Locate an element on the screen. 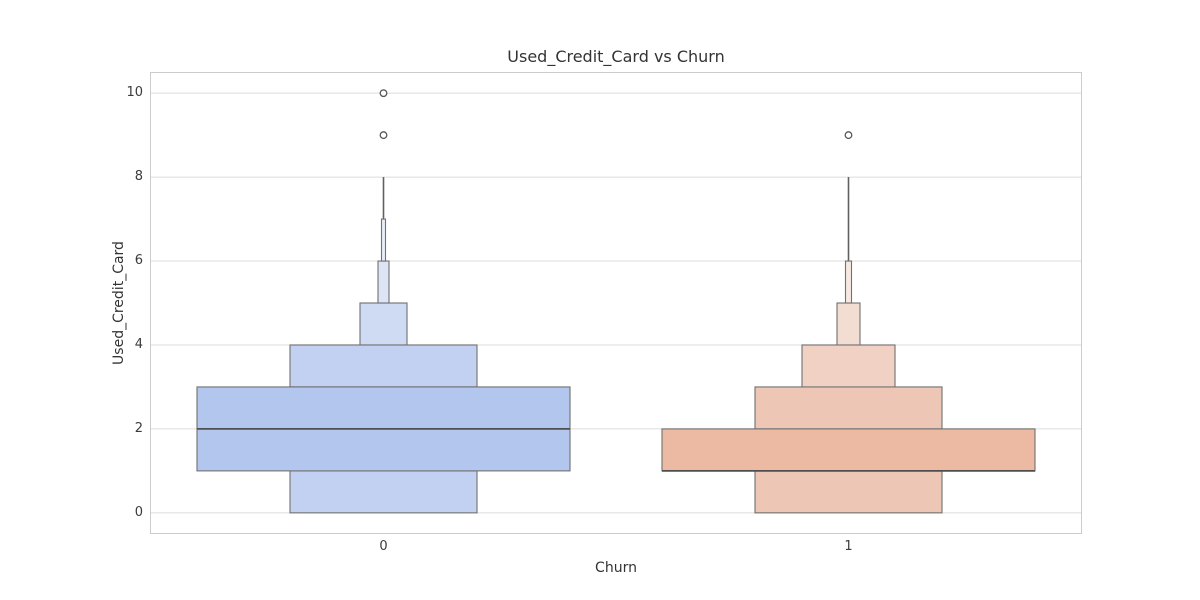  y-tick-label: 4 is located at coordinates (138, 344).